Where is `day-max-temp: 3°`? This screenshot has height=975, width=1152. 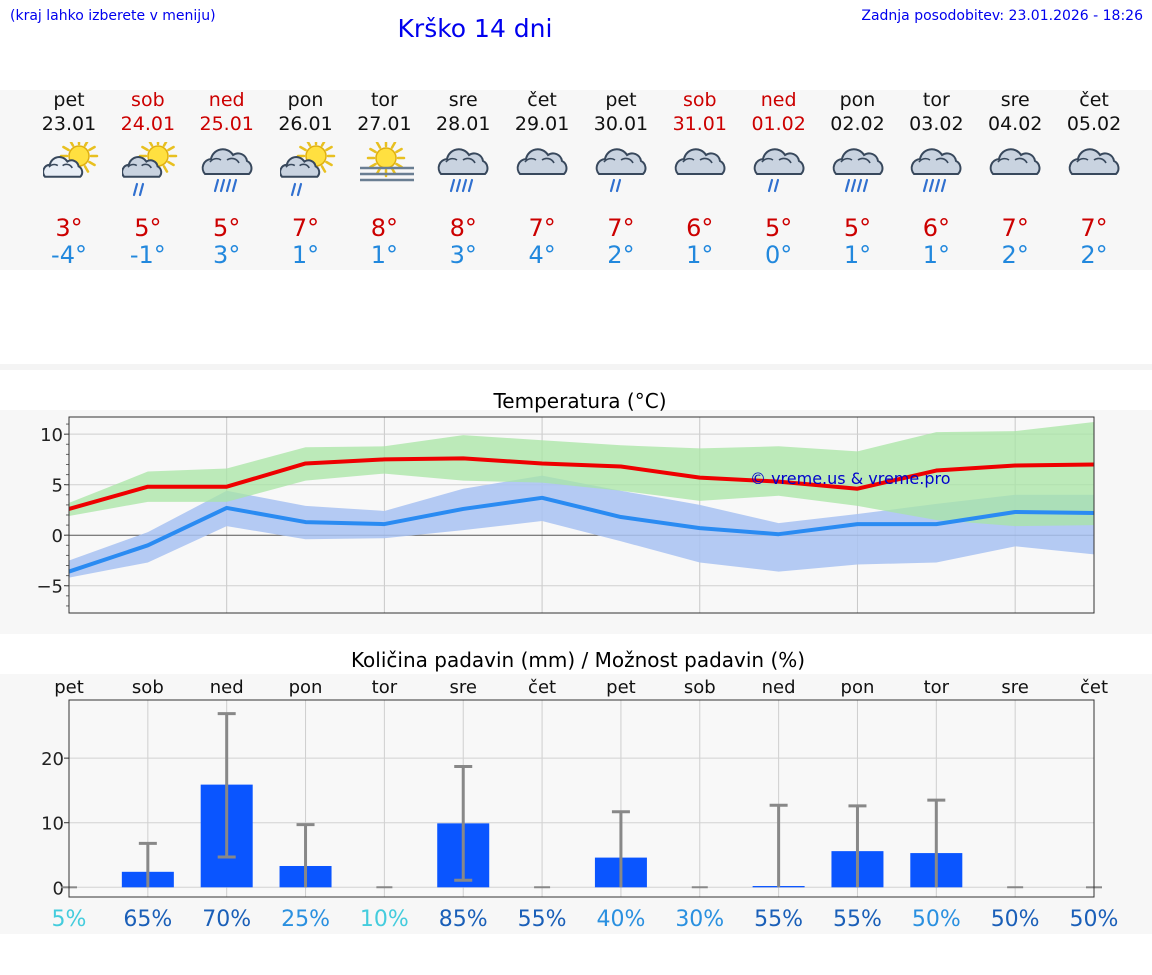
day-max-temp: 3° is located at coordinates (69, 228).